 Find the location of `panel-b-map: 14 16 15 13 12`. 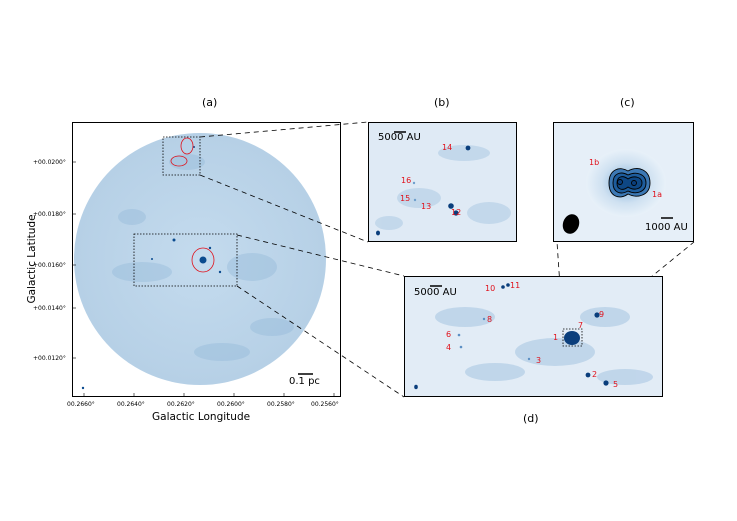

panel-b-map: 14 16 15 13 12 is located at coordinates (442, 182).